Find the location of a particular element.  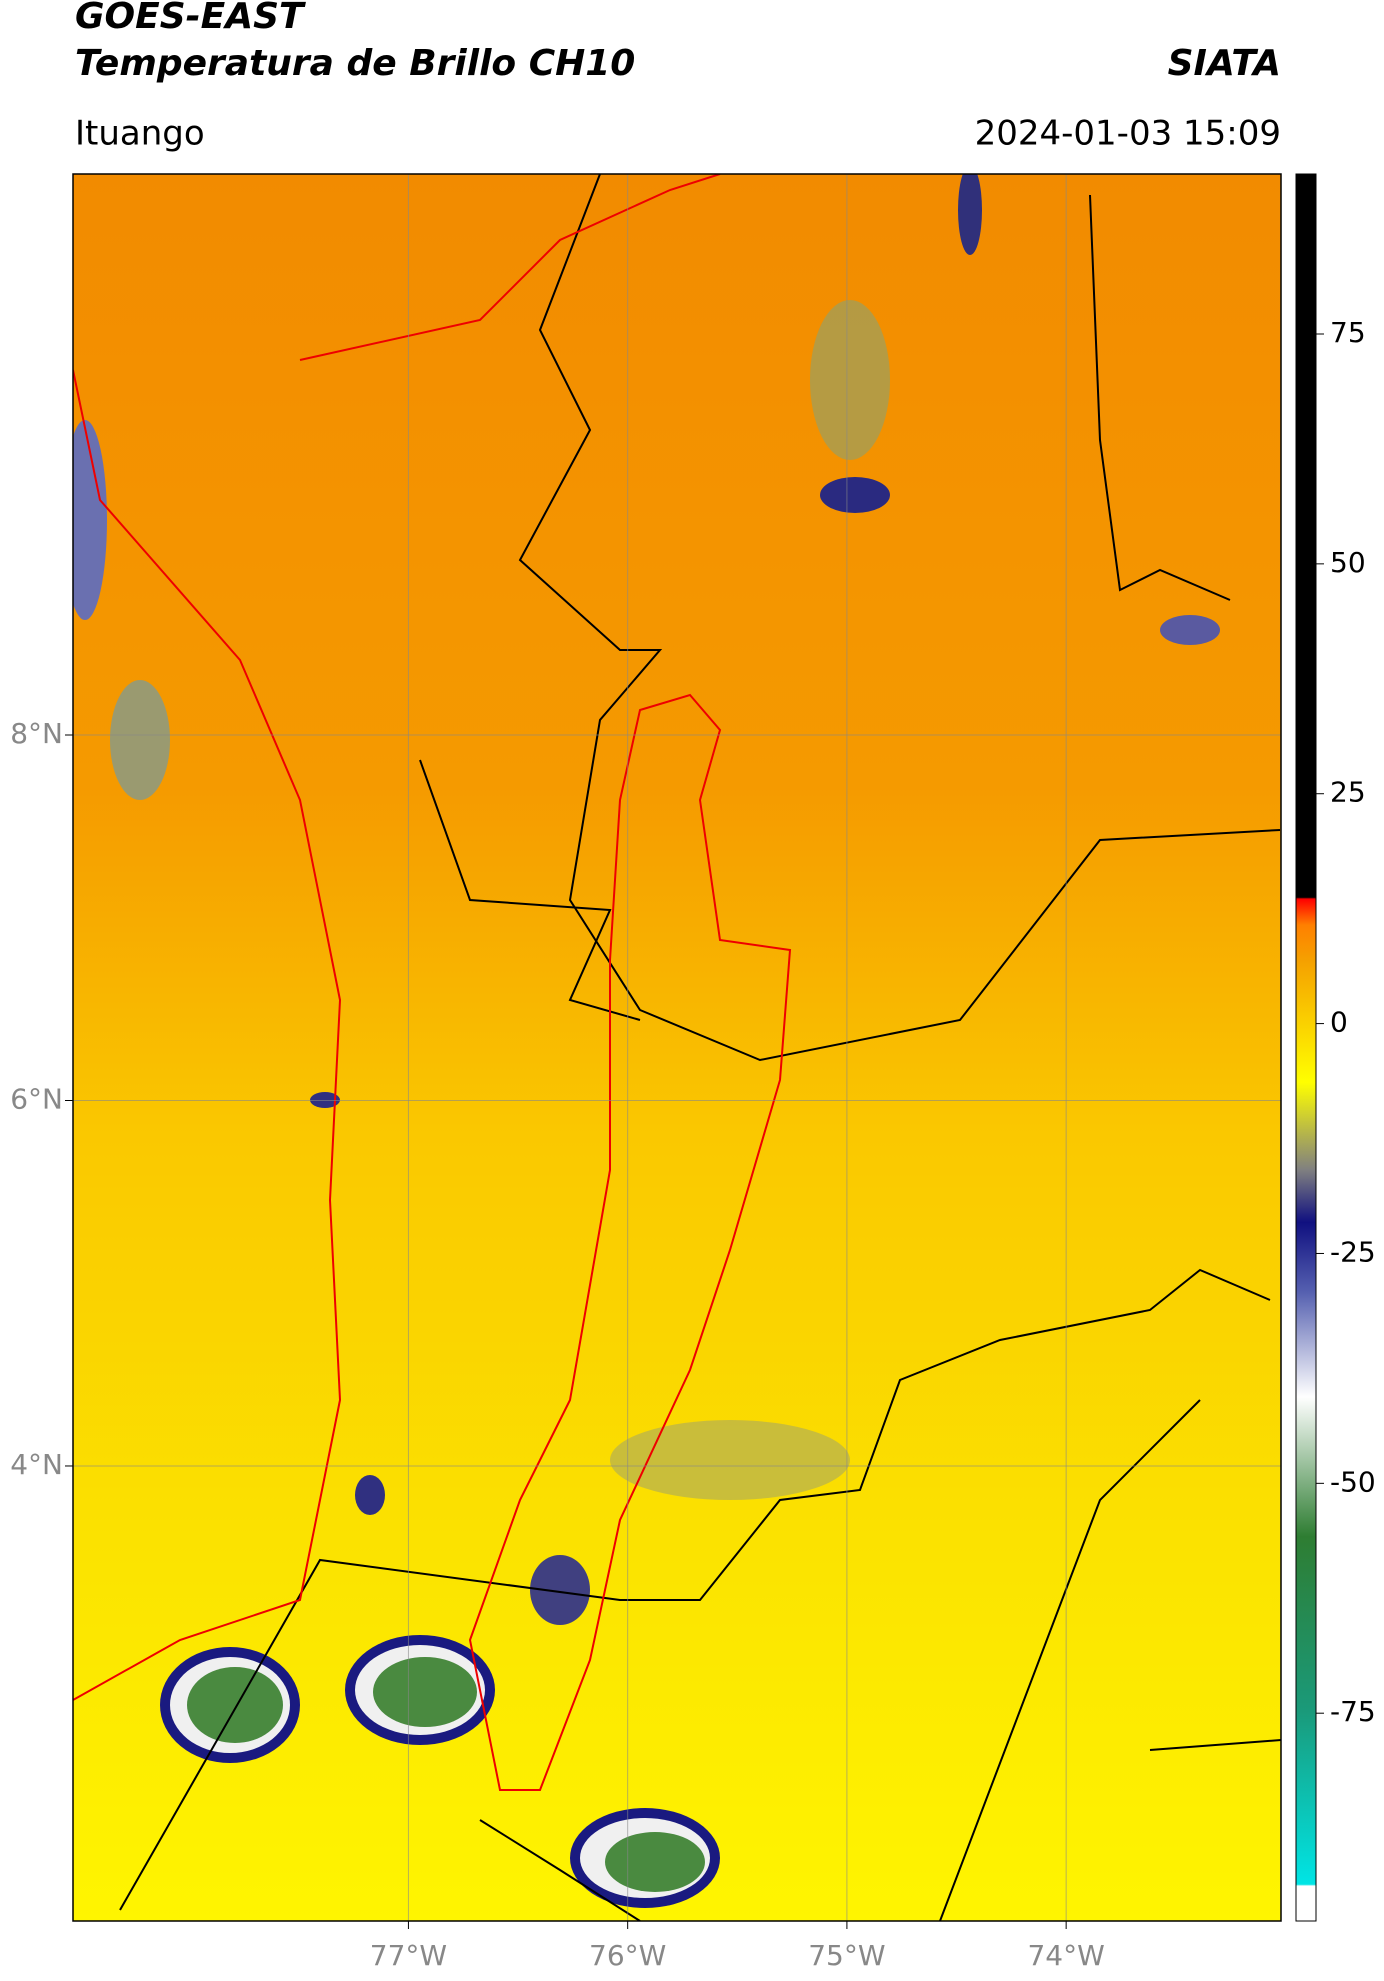

place: Ituango is located at coordinates (140, 134).